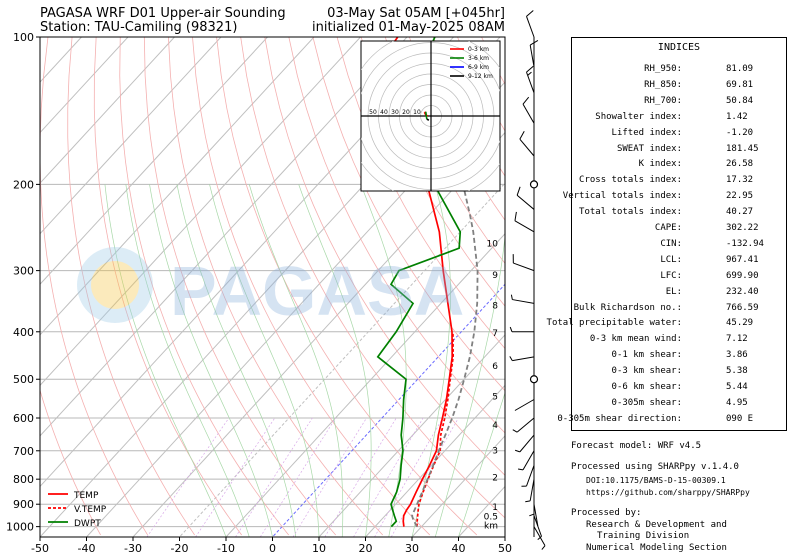 The width and height of the screenshot is (802, 560). Describe the element at coordinates (679, 71) in the screenshot. I see `index-row: RH_950: 81.09` at that location.